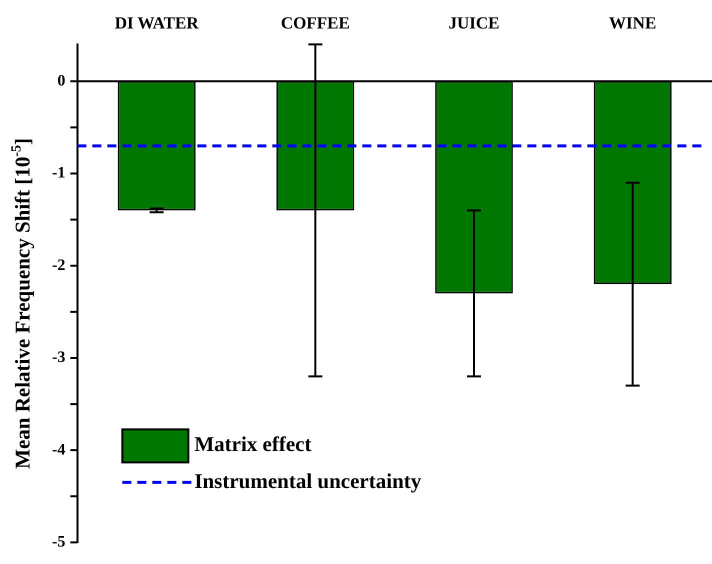 The width and height of the screenshot is (712, 564). Describe the element at coordinates (22, 303) in the screenshot. I see `y-axis-title: Mean Relative Frequency Shift [10-5]` at that location.